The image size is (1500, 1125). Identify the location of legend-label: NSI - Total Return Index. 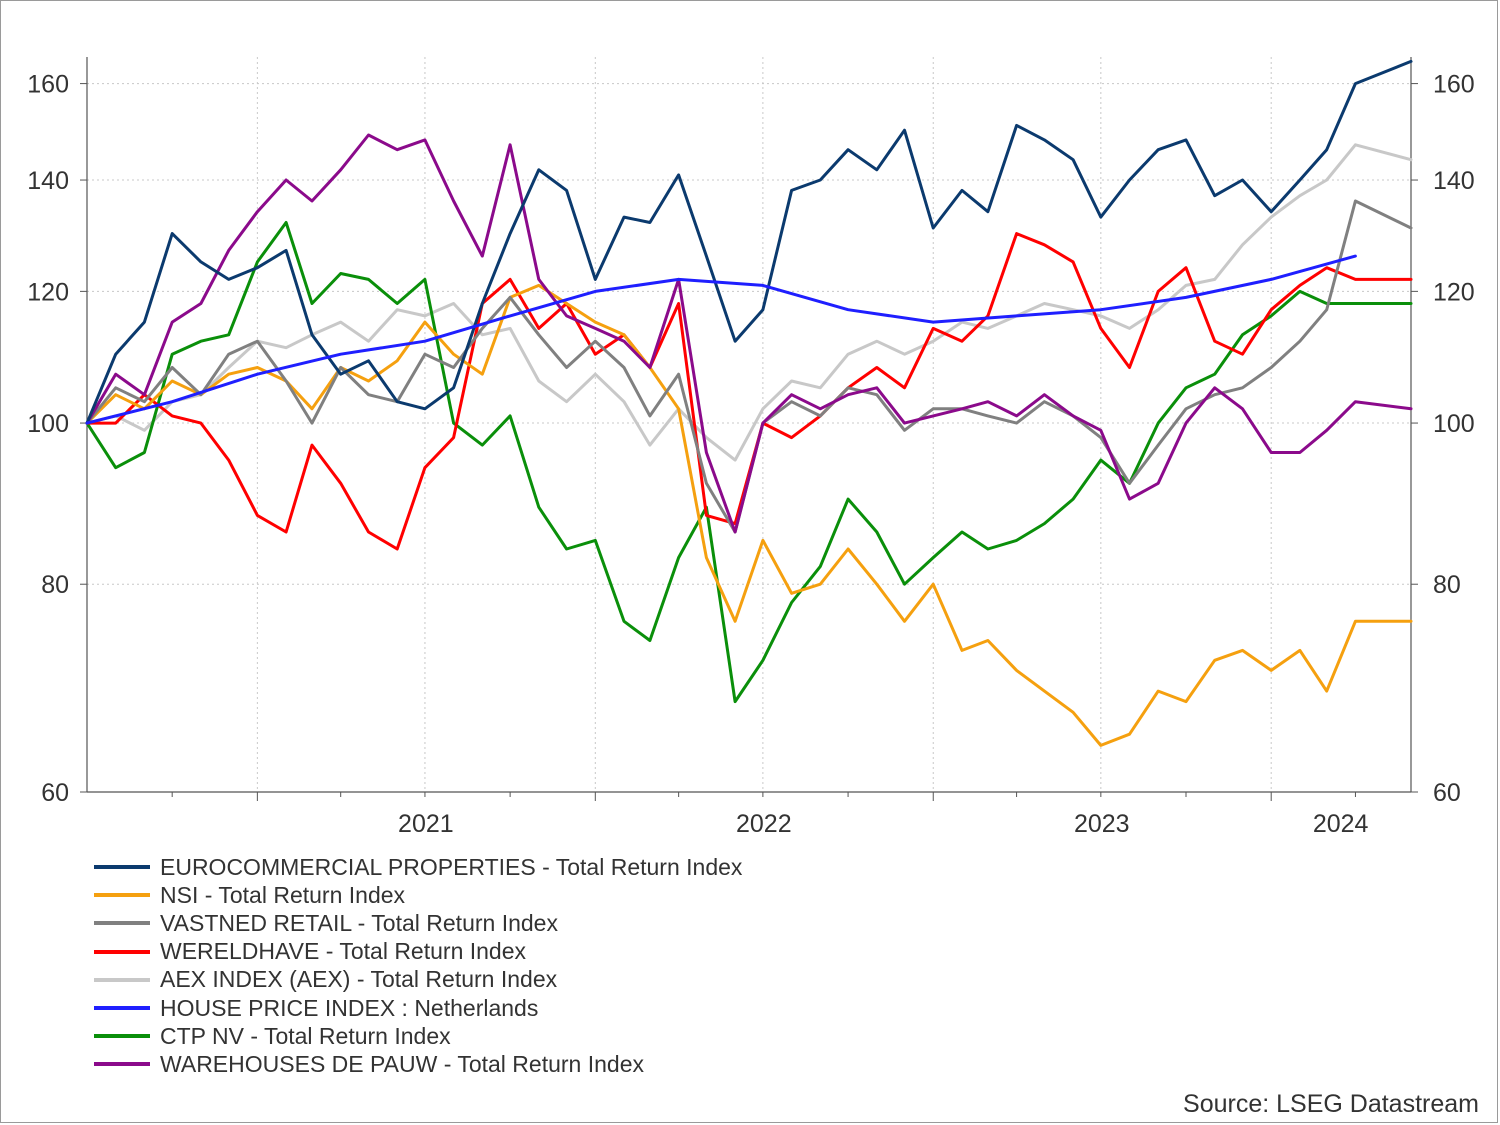
(283, 894).